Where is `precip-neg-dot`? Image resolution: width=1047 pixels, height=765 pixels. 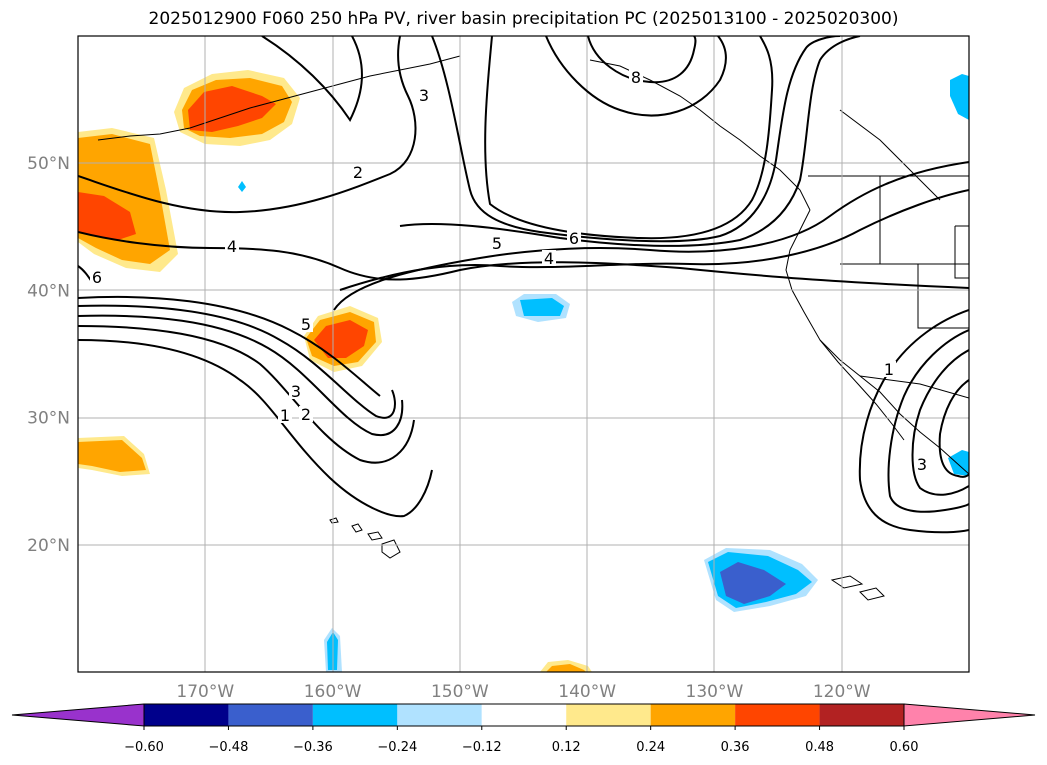
precip-neg-dot is located at coordinates (242, 186).